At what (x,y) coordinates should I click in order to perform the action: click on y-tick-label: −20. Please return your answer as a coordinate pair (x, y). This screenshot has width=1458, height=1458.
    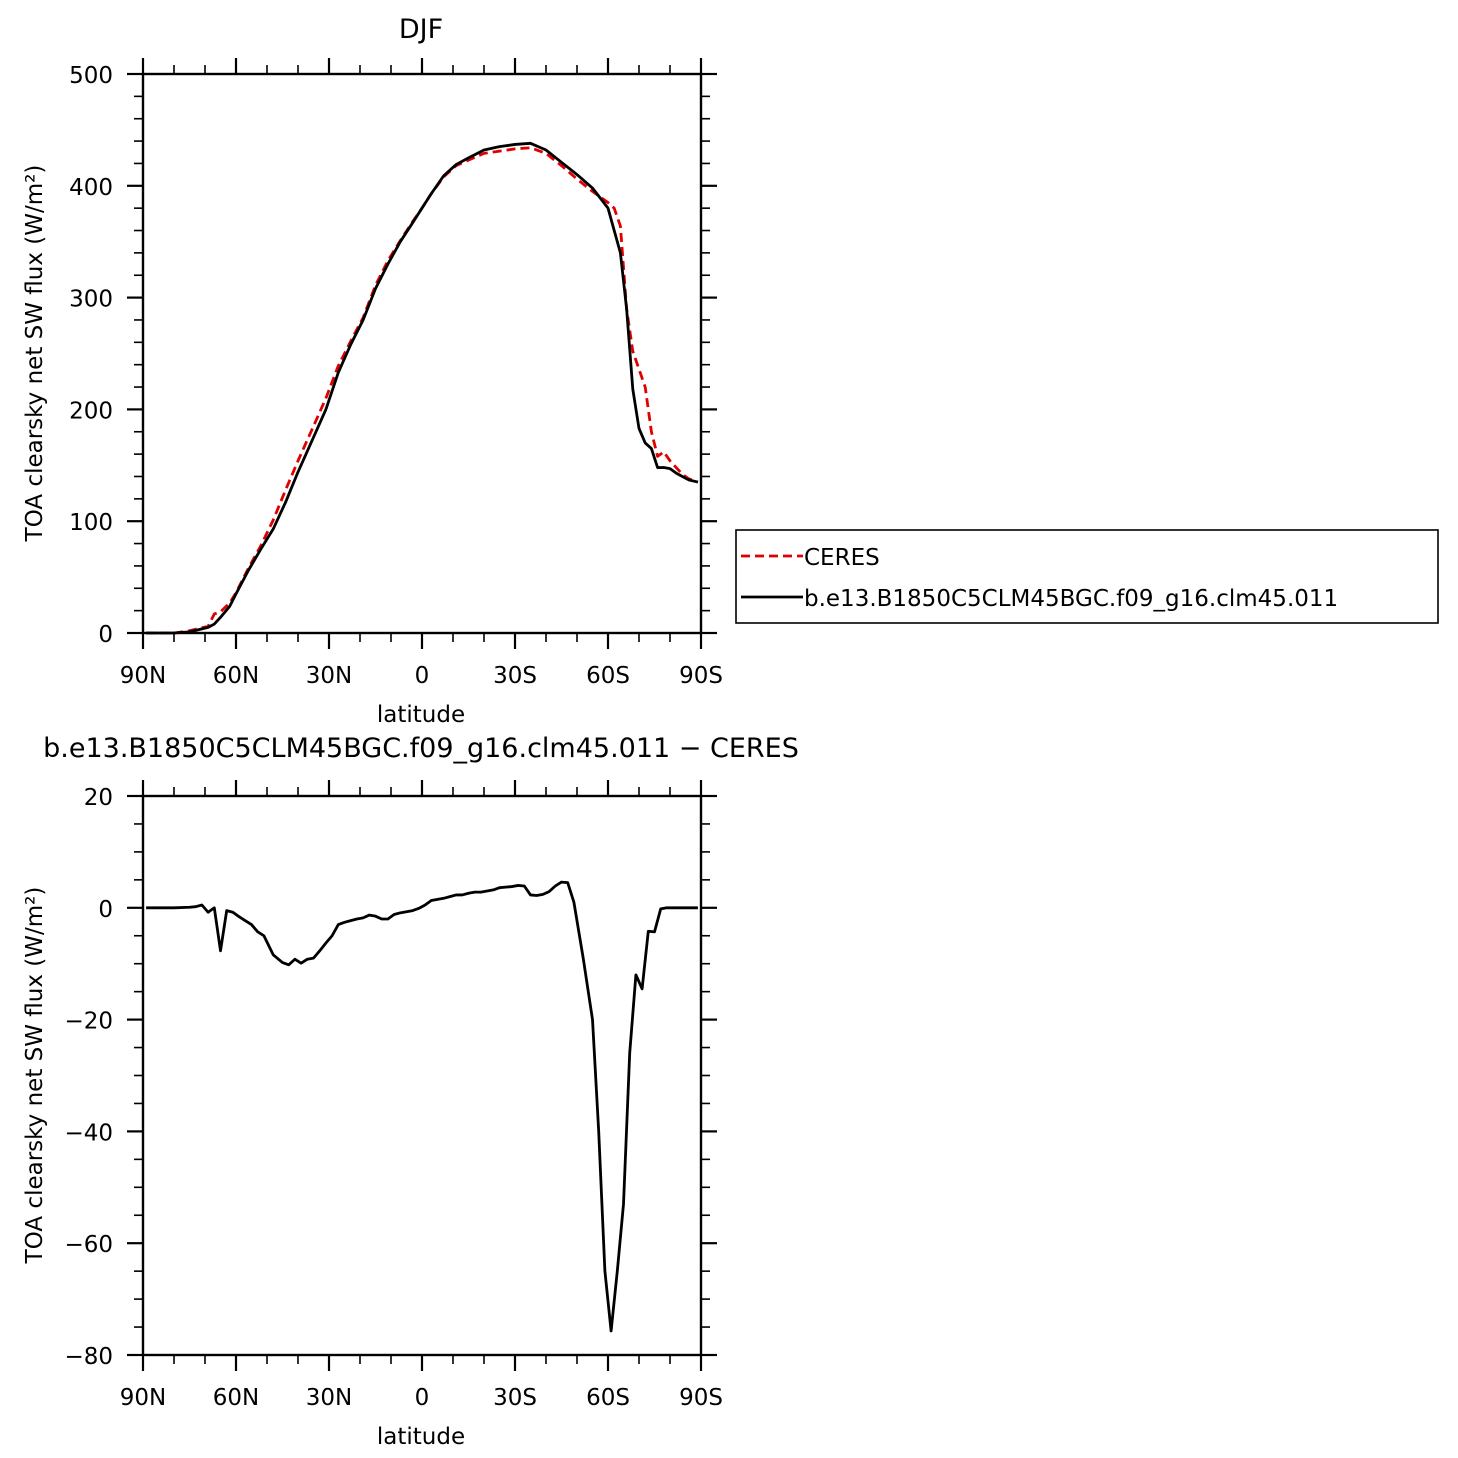
    Looking at the image, I should click on (88, 1022).